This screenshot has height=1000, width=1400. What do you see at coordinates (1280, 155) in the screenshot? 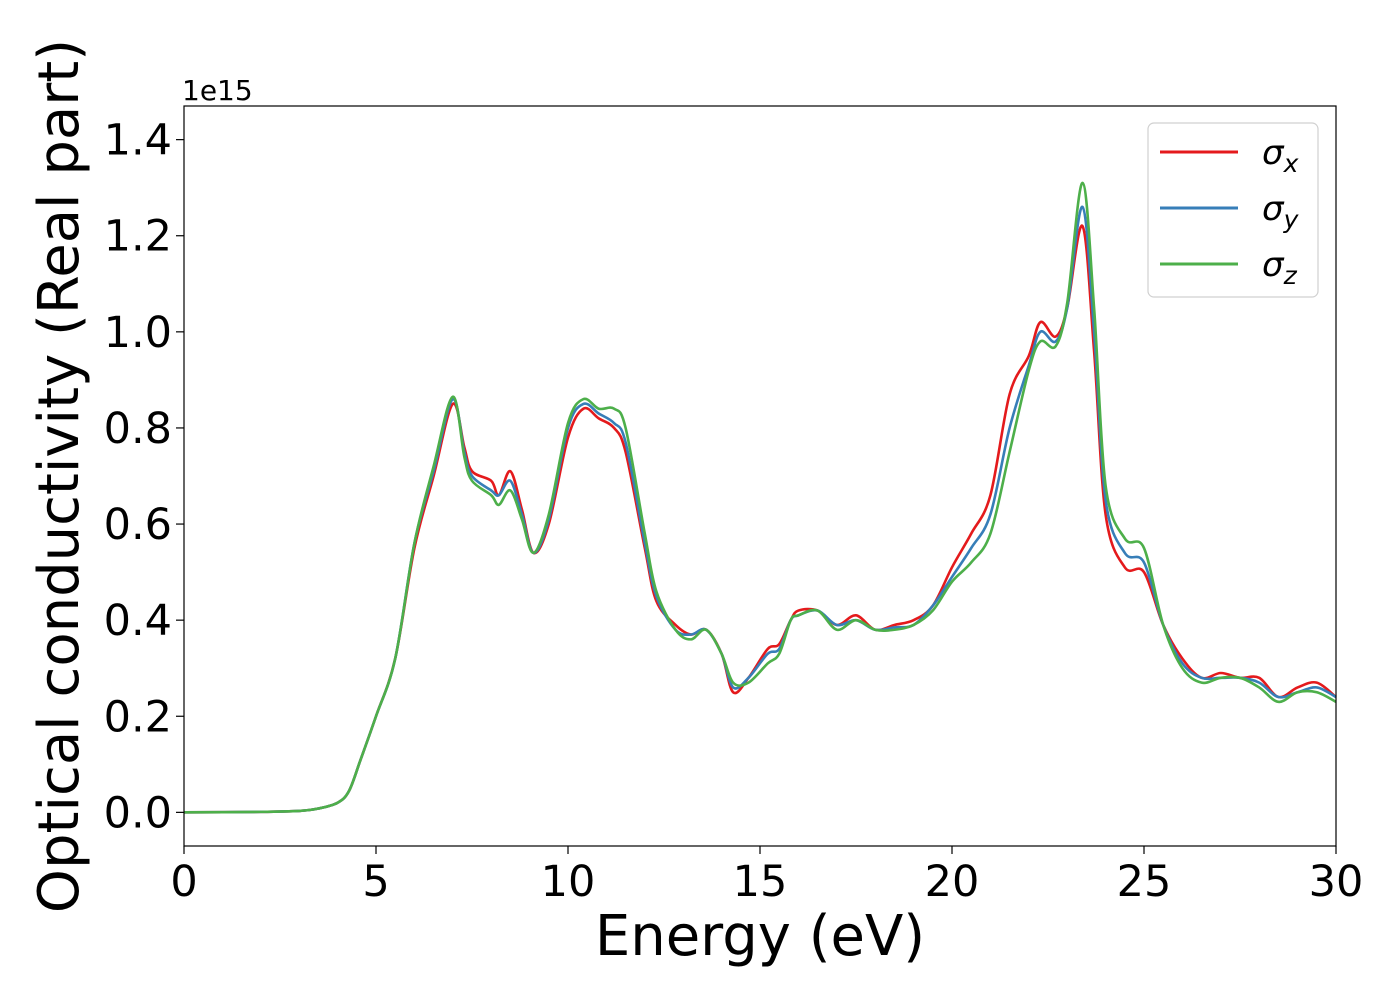
I see `legend-label-x: σx` at bounding box center [1280, 155].